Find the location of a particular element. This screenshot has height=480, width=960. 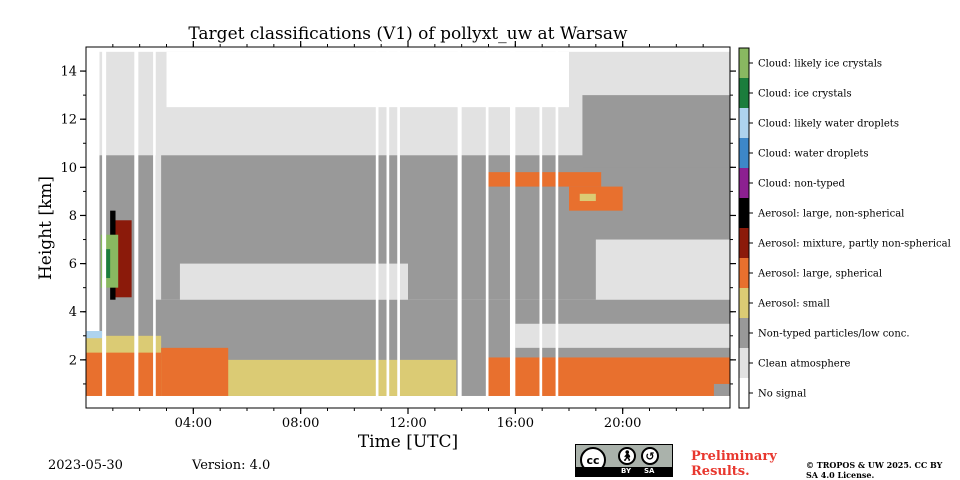

colorbar-label-8: Cloud: water droplets is located at coordinates (813, 154).